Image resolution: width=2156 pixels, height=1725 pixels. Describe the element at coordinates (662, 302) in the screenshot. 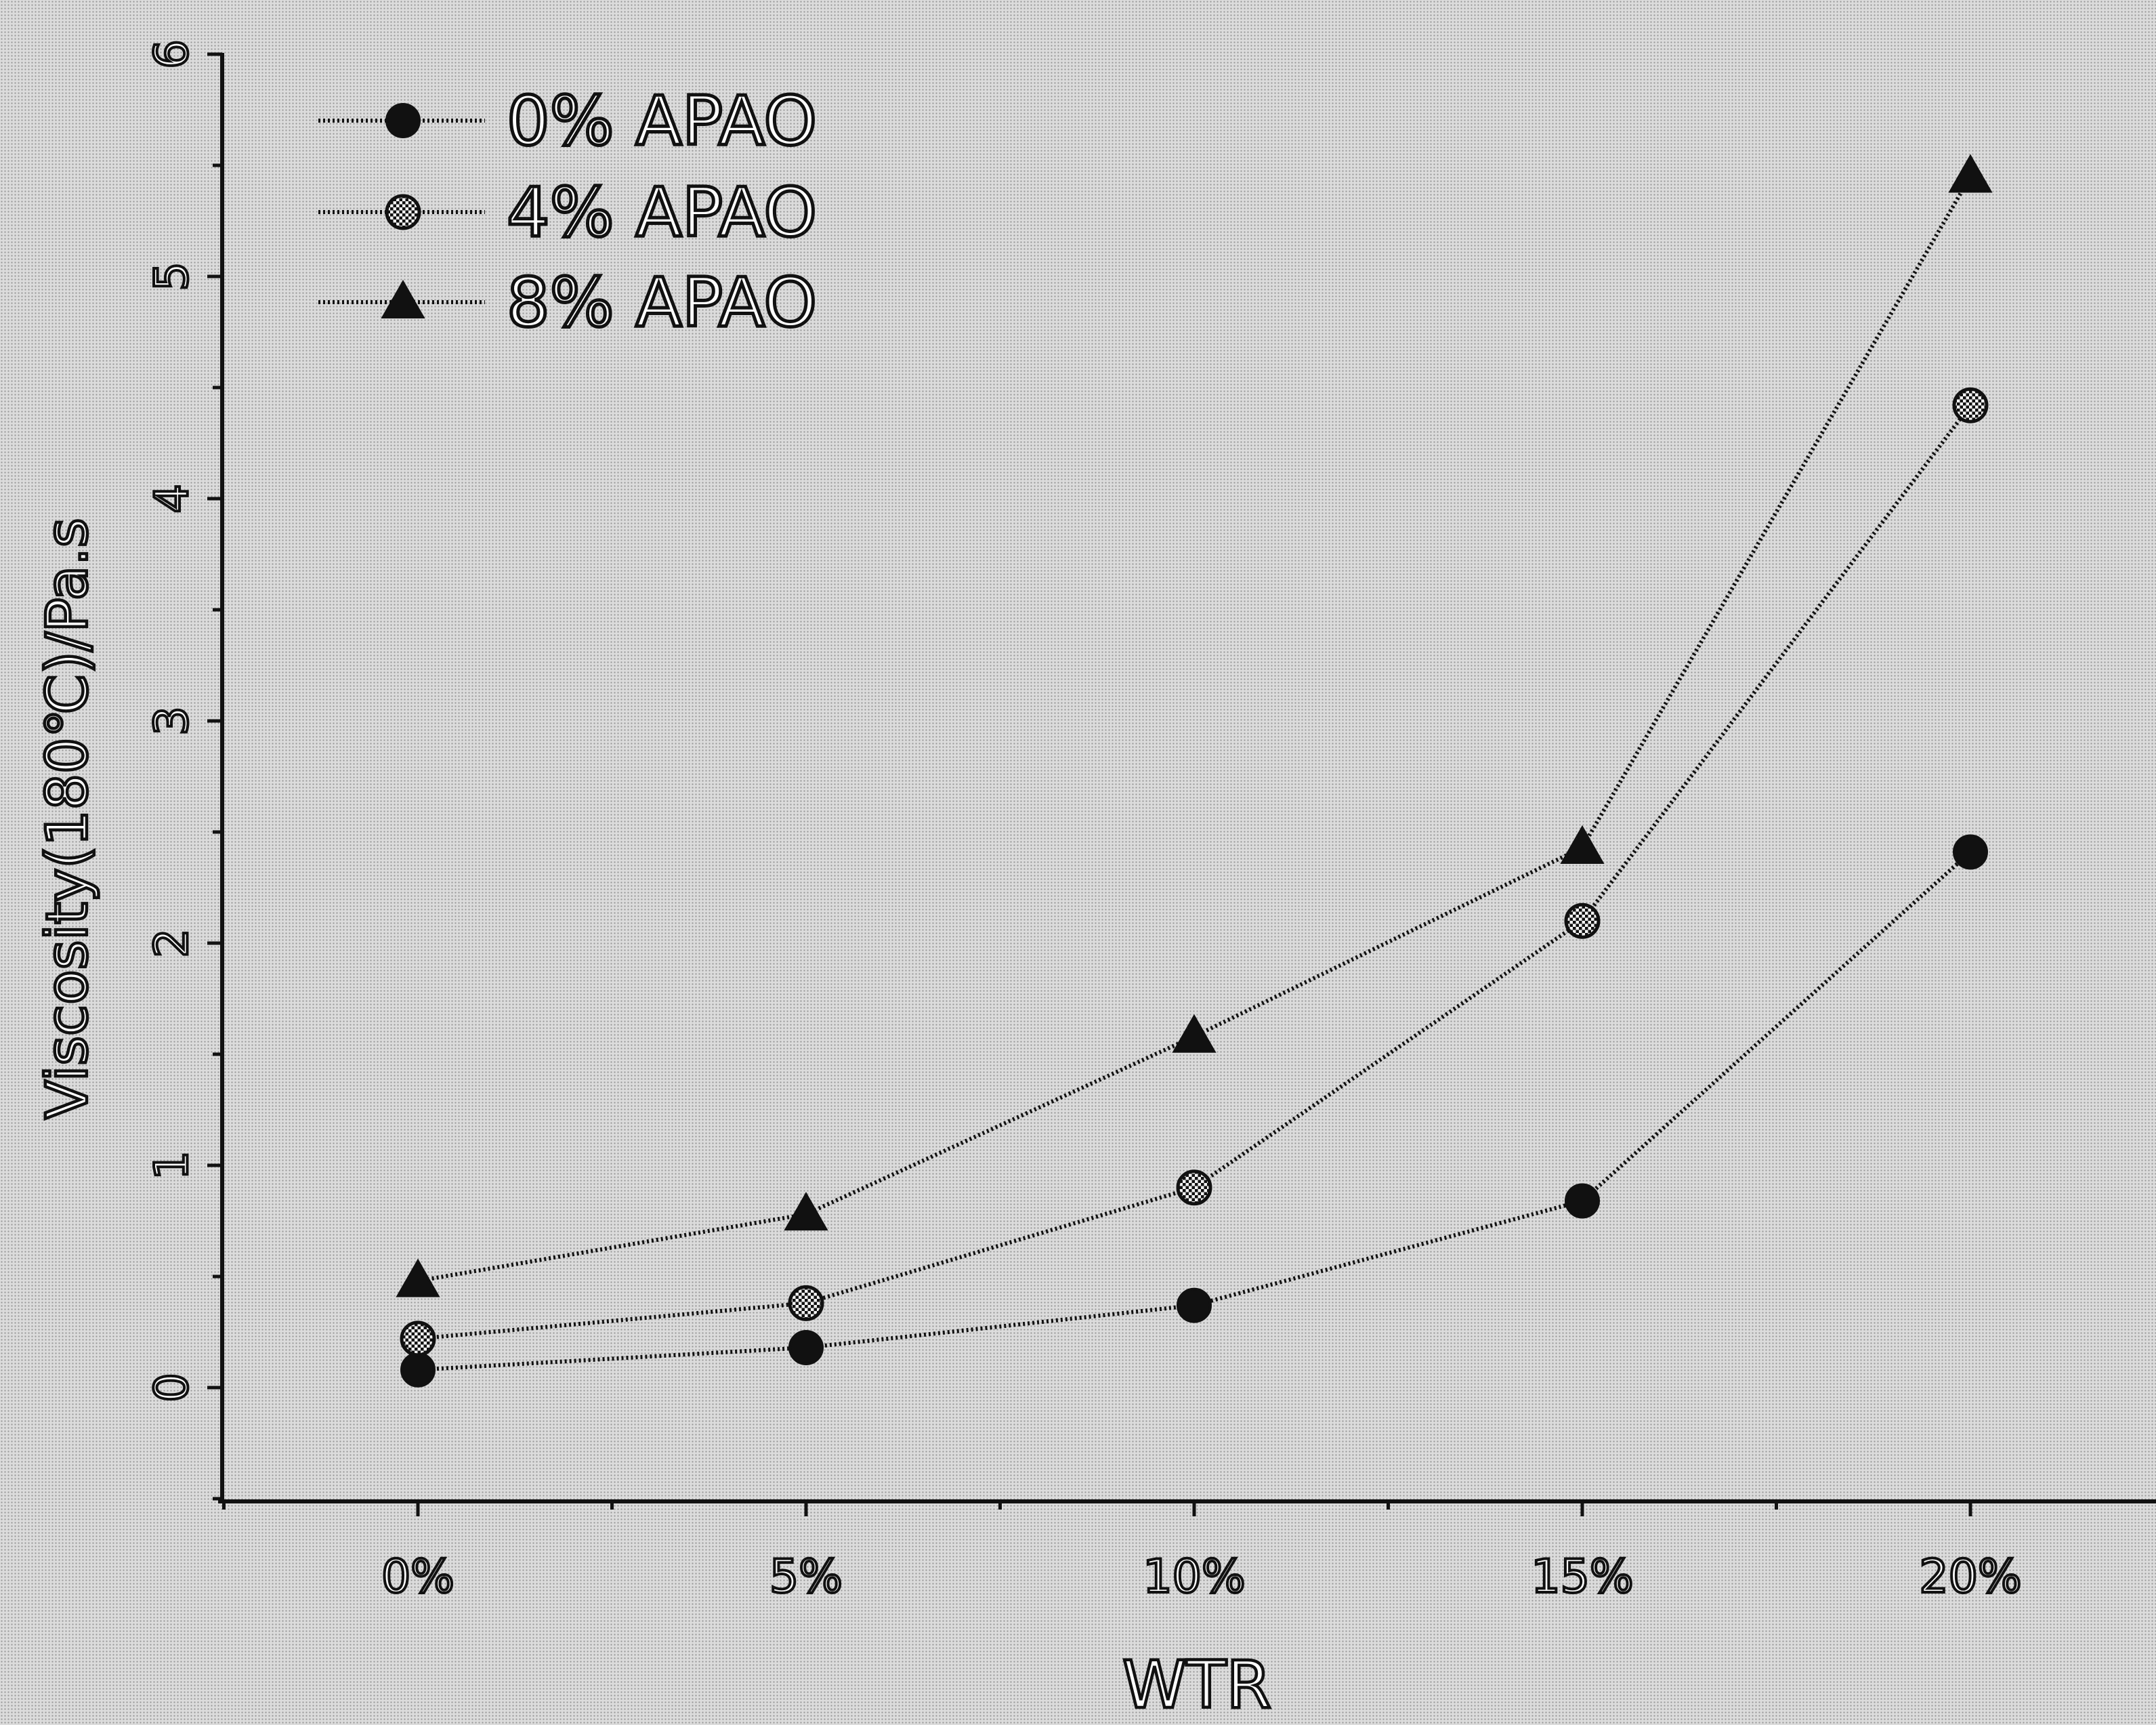

I see `legend-label-2: 8% APAO` at that location.